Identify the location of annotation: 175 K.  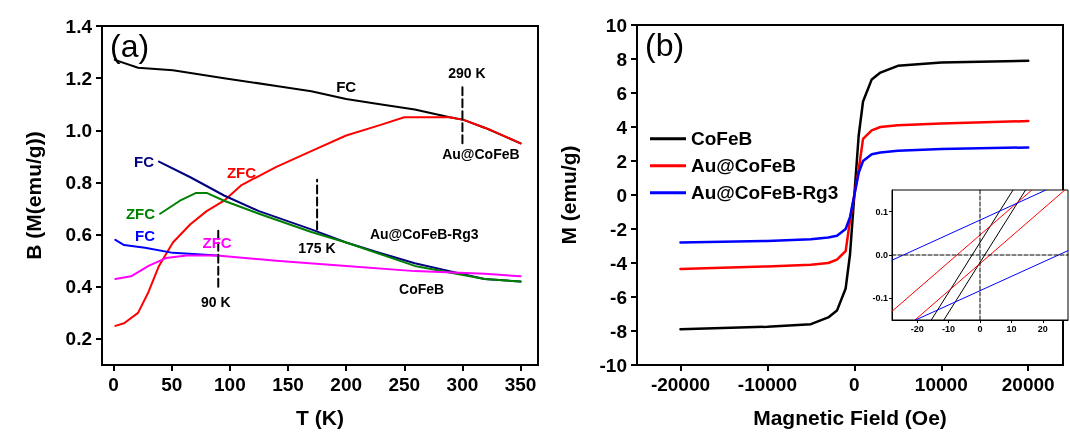
(317, 247).